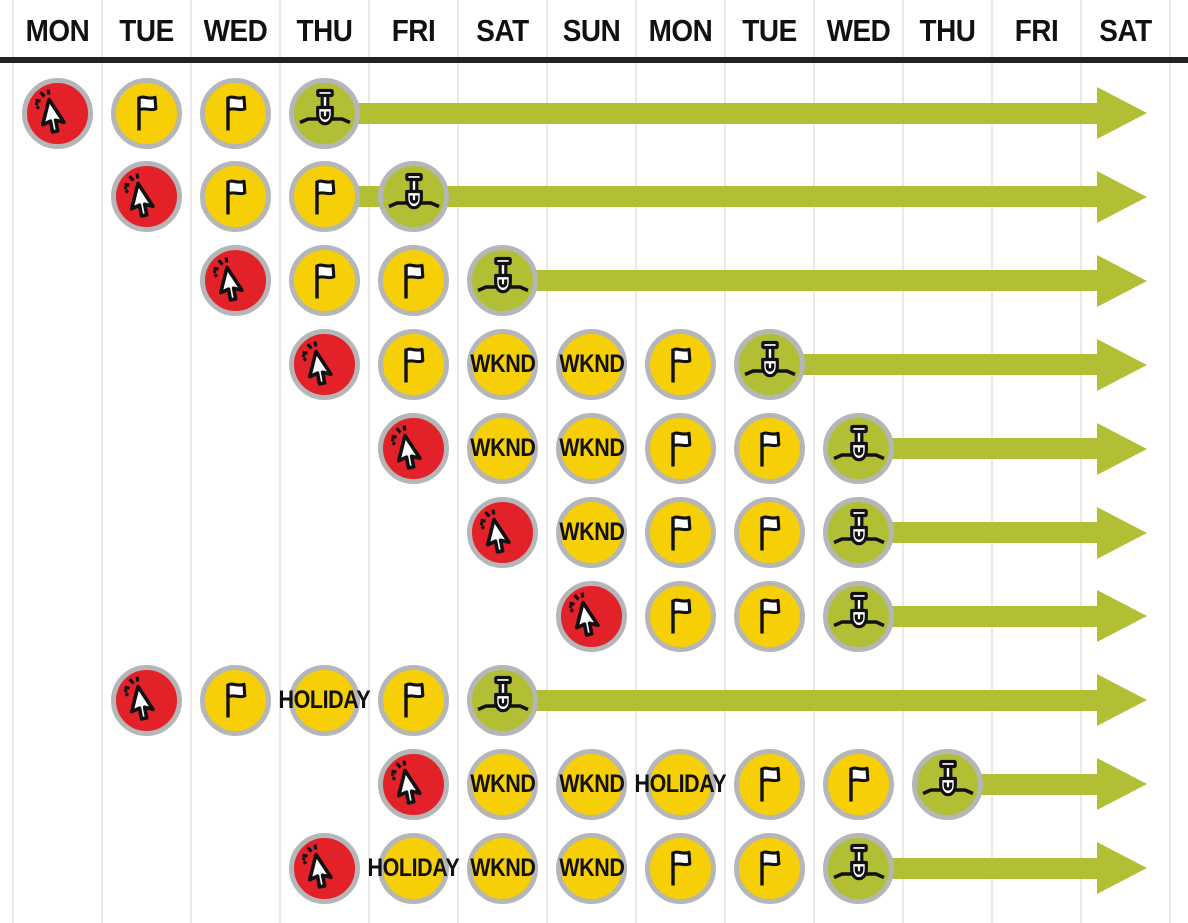  What do you see at coordinates (858, 30) in the screenshot?
I see `day-header: WED` at bounding box center [858, 30].